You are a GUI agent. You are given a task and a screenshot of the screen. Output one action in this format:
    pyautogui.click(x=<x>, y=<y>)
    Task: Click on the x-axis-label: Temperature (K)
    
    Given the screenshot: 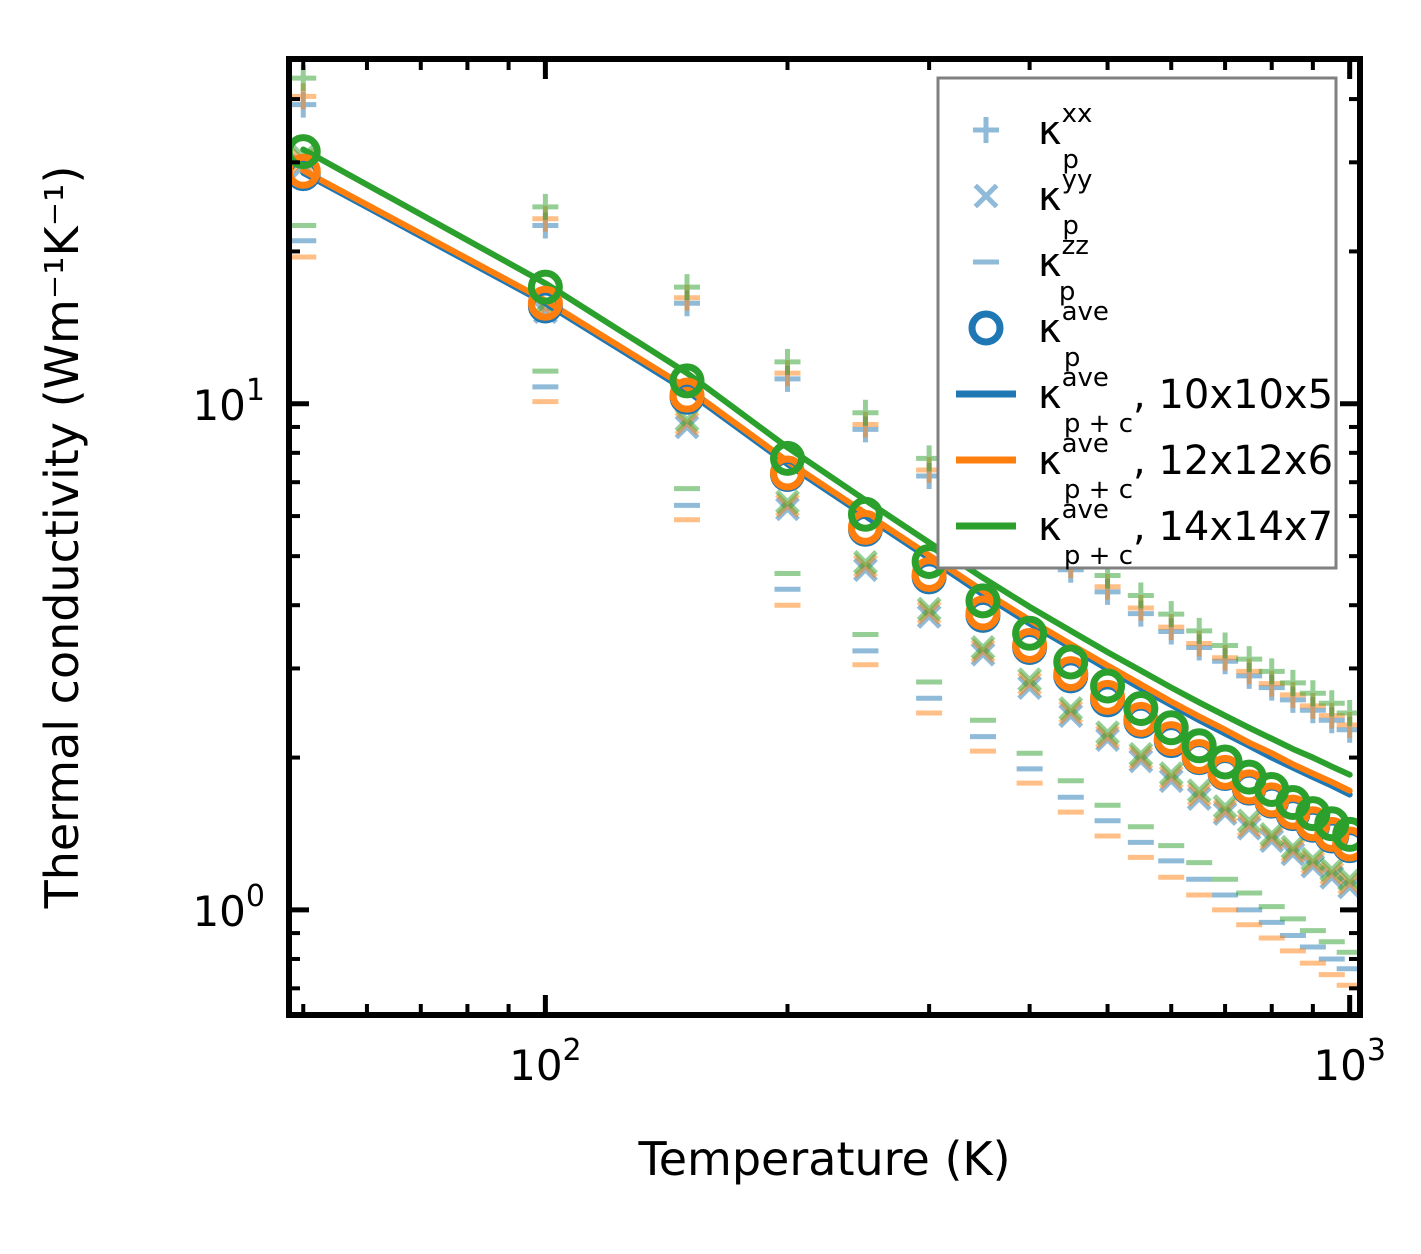 What is the action you would take?
    pyautogui.click(x=823, y=1159)
    